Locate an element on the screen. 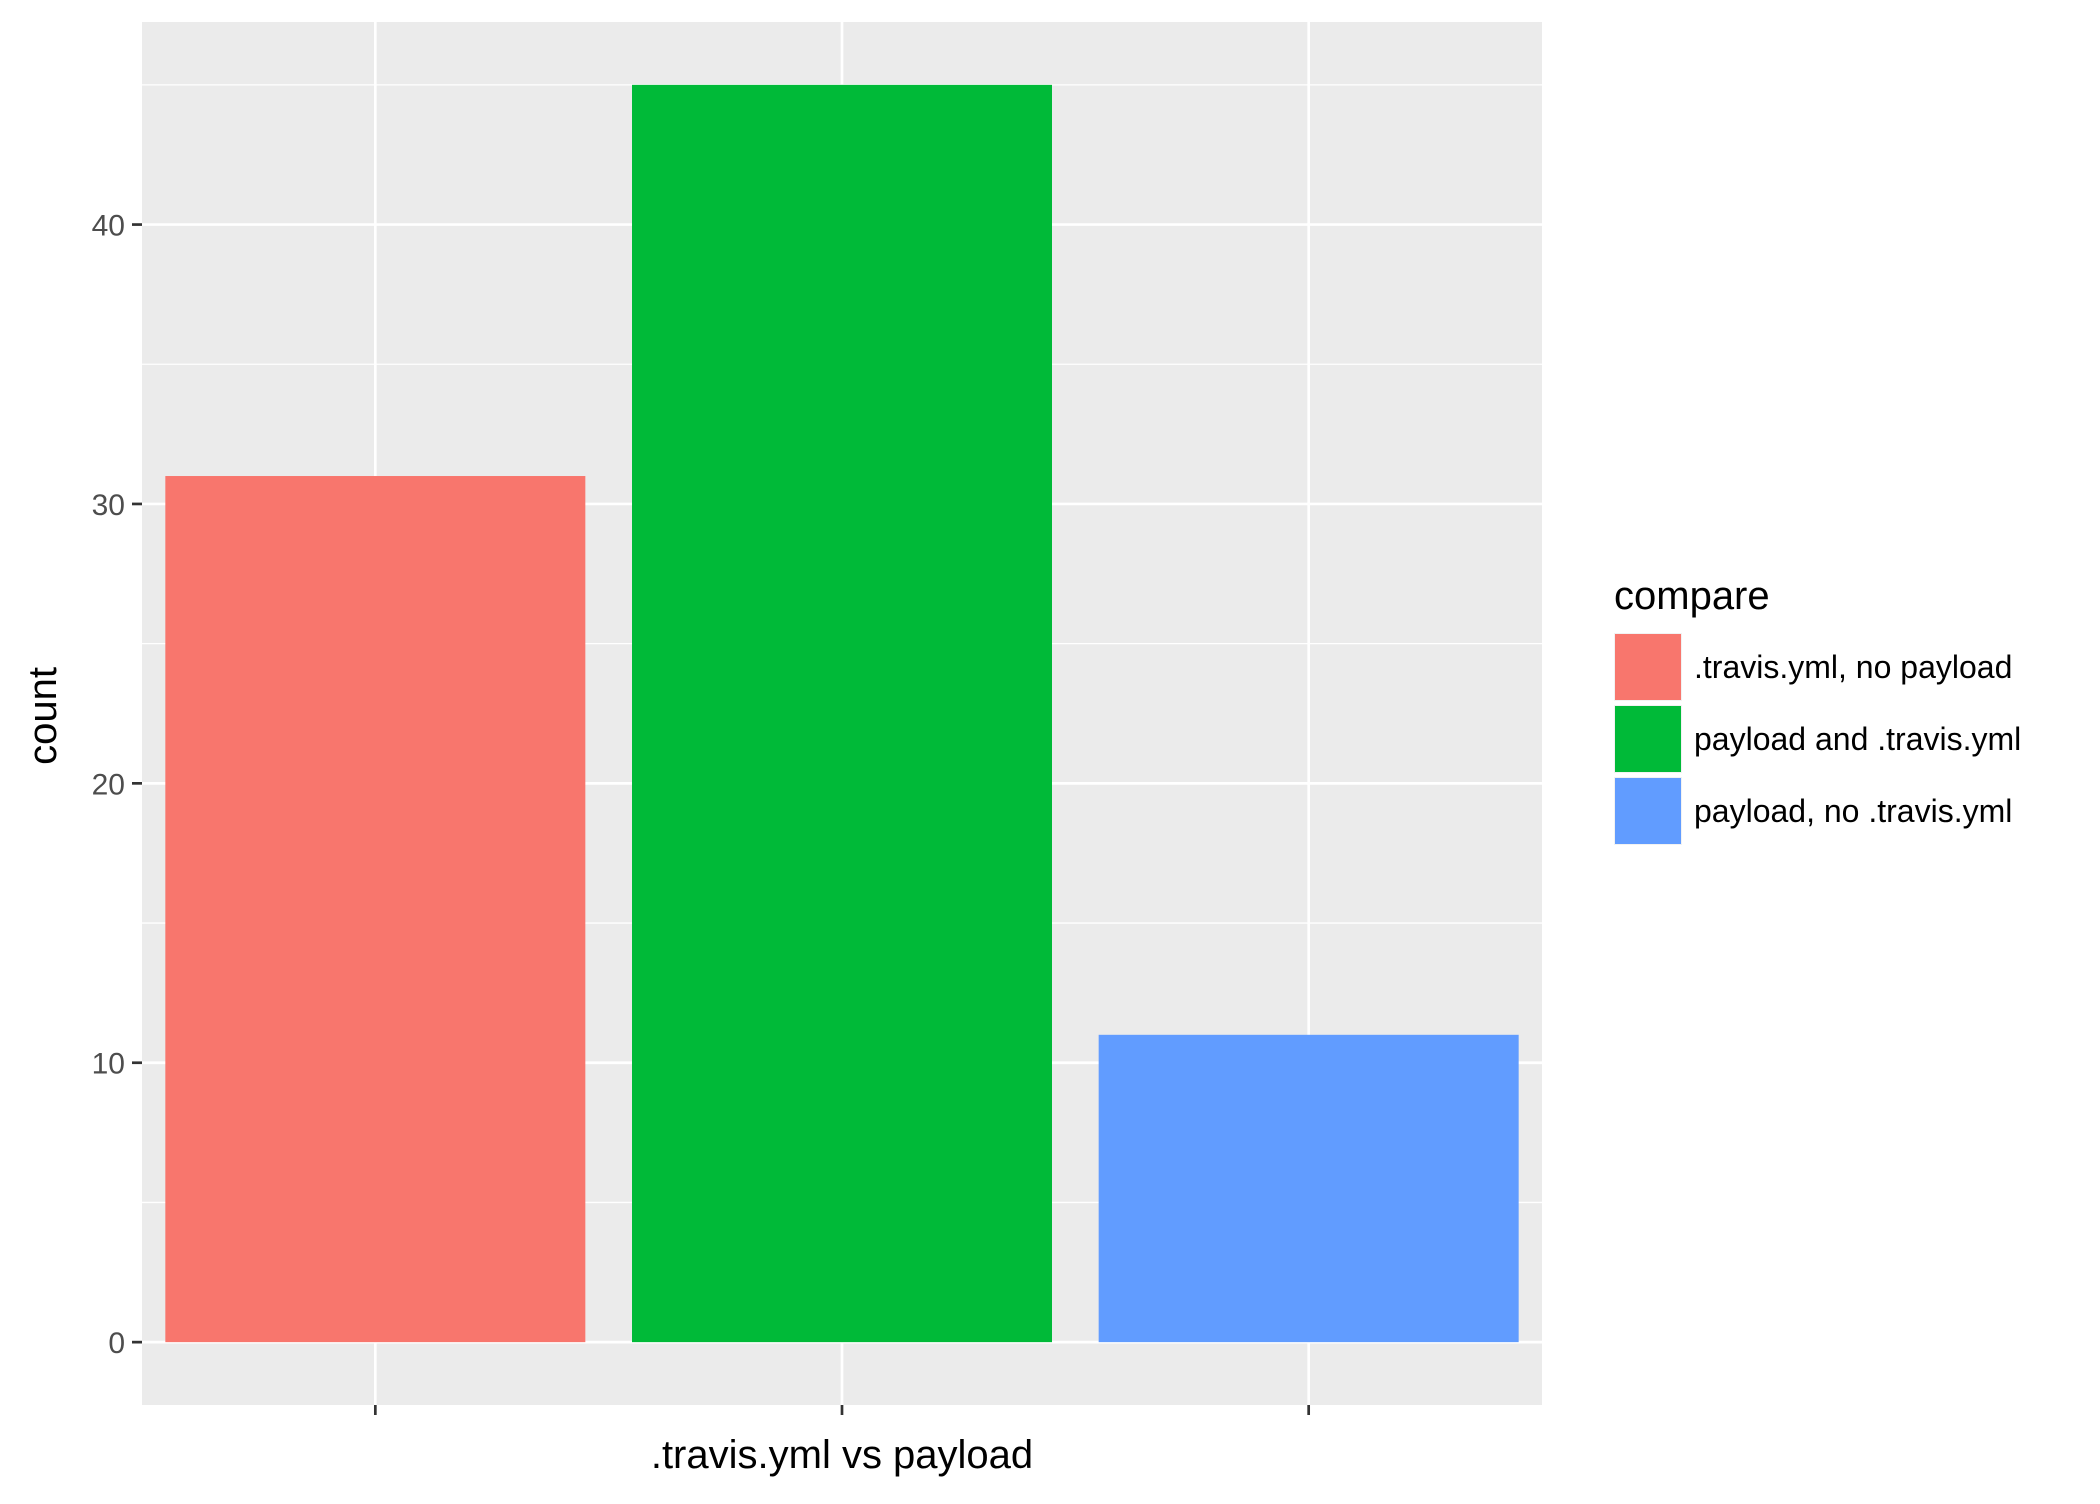 This screenshot has height=1504, width=2100. legend-label: payload and .travis.yml is located at coordinates (1857, 739).